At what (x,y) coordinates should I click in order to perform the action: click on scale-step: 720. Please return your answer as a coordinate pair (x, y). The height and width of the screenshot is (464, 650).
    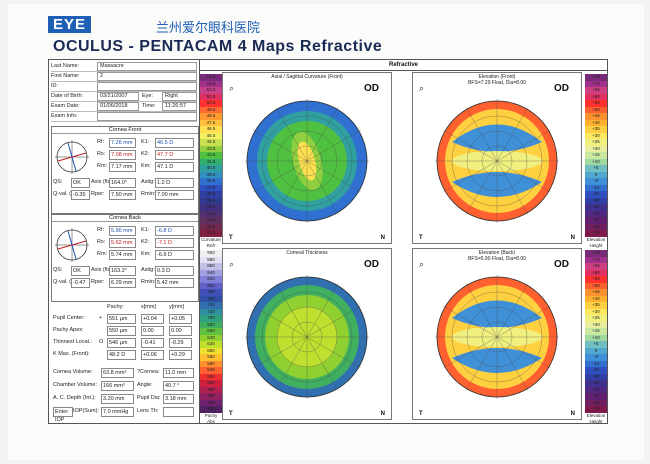
    Looking at the image, I should click on (211, 311).